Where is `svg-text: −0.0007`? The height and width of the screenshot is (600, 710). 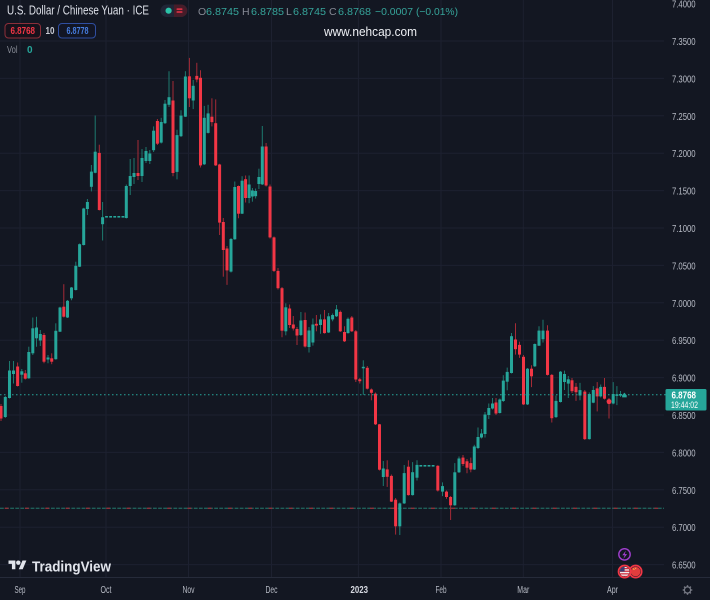 svg-text: −0.0007 is located at coordinates (394, 12).